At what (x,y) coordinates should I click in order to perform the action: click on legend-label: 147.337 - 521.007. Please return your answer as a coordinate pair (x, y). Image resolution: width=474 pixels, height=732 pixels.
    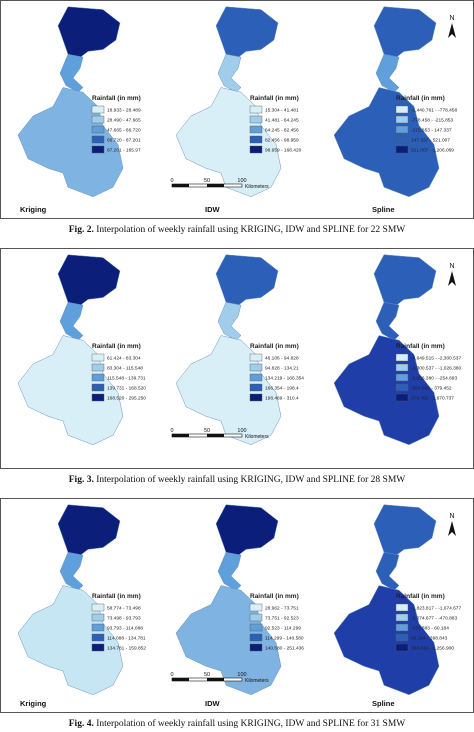
    Looking at the image, I should click on (430, 141).